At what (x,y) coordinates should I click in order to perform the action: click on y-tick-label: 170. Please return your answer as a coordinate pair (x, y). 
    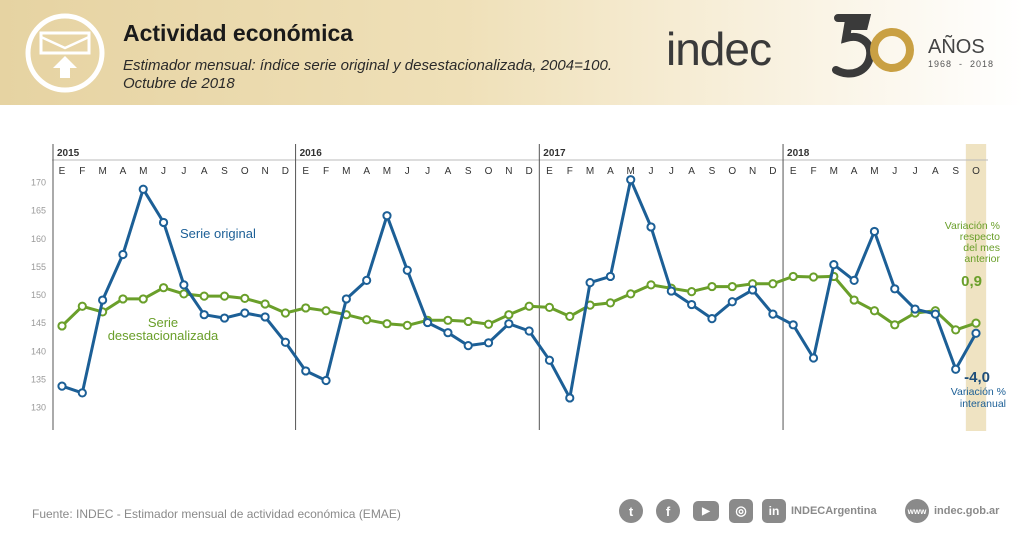
    Looking at the image, I should click on (38, 183).